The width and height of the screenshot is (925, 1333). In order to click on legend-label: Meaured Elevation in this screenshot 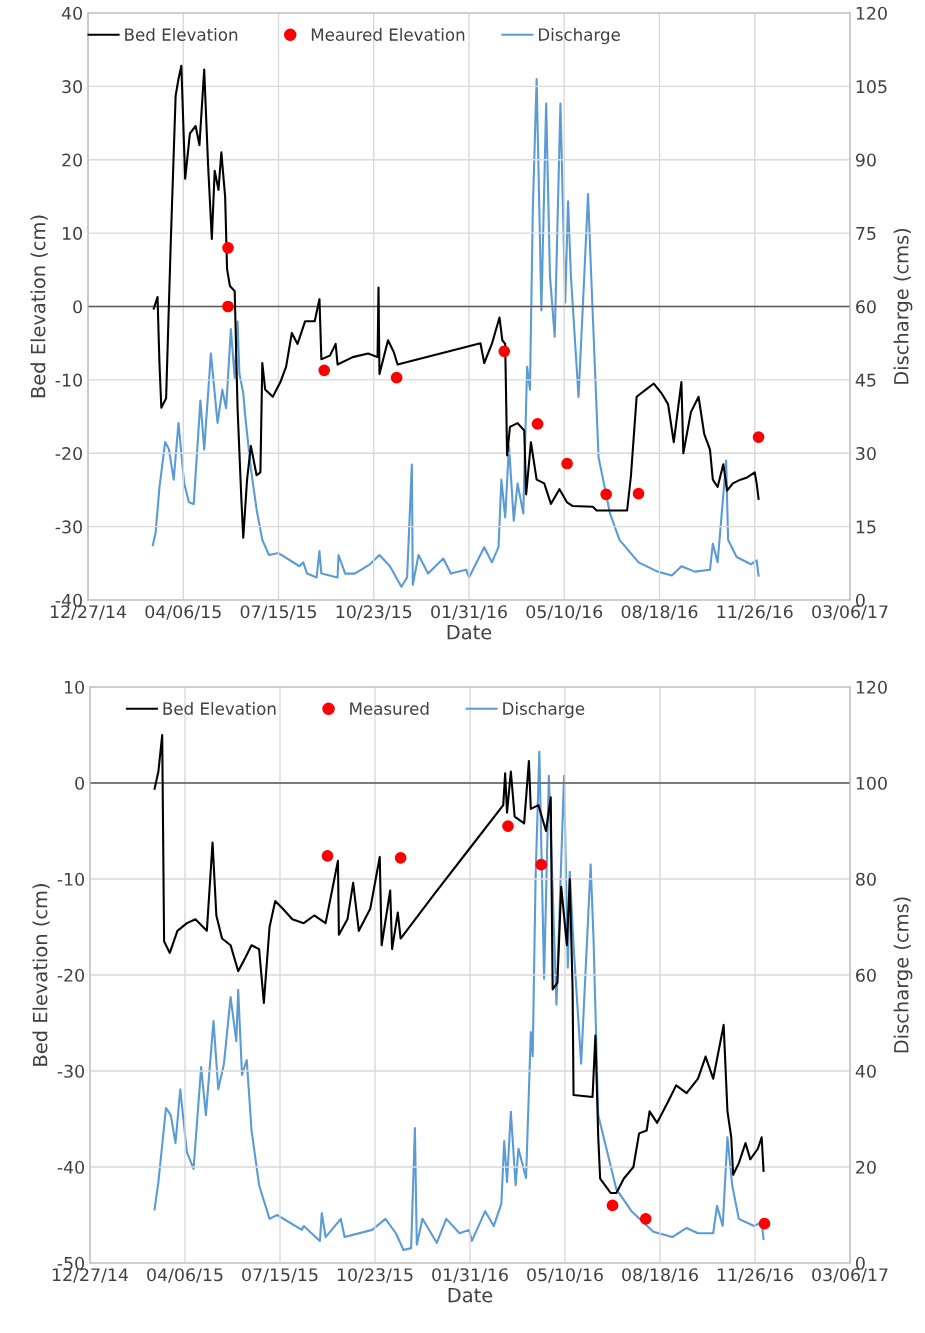, I will do `click(388, 34)`.